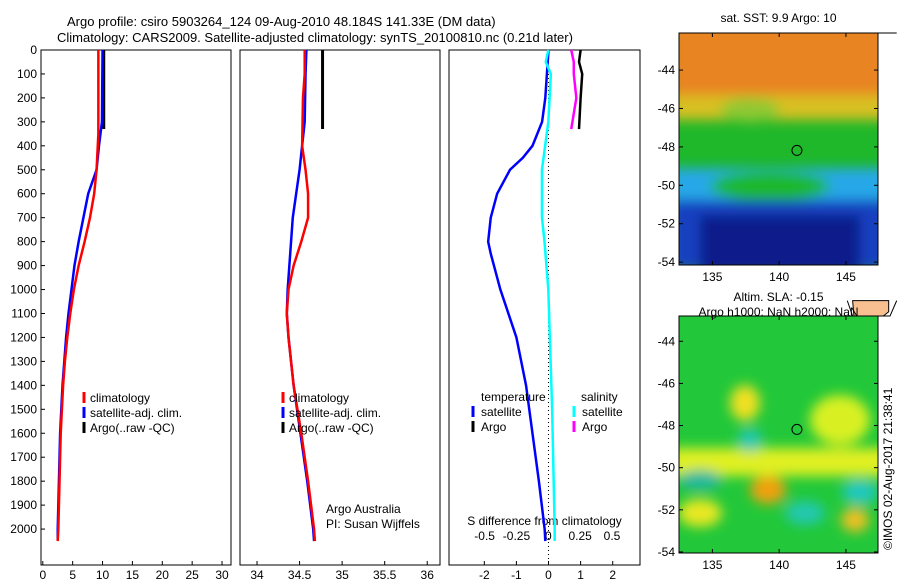 The width and height of the screenshot is (900, 580). Describe the element at coordinates (72, 574) in the screenshot. I see `x-tick-label: 5` at that location.